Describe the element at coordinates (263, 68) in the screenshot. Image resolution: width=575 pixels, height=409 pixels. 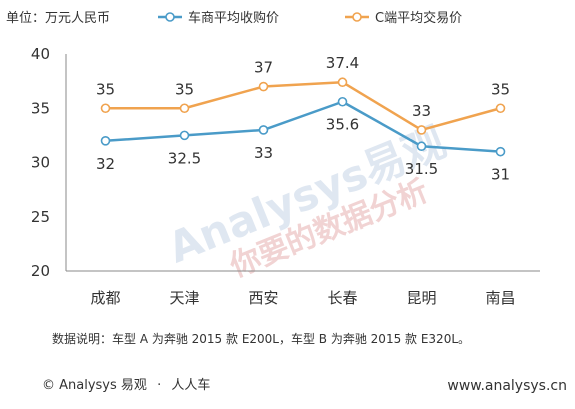
I see `data-label: 37` at that location.